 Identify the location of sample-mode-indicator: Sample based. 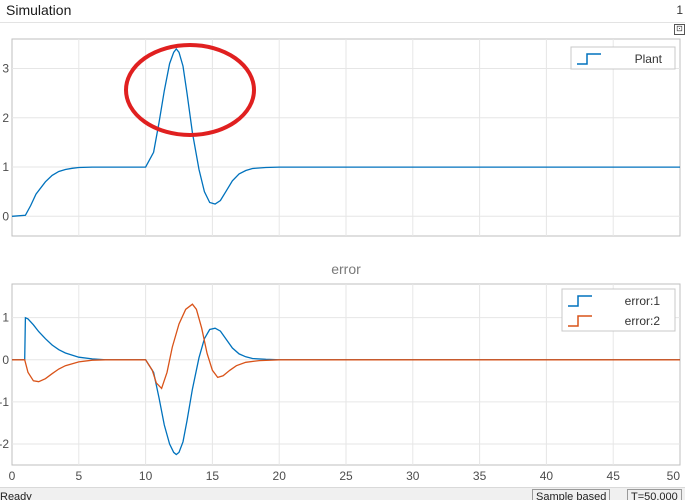
(571, 494).